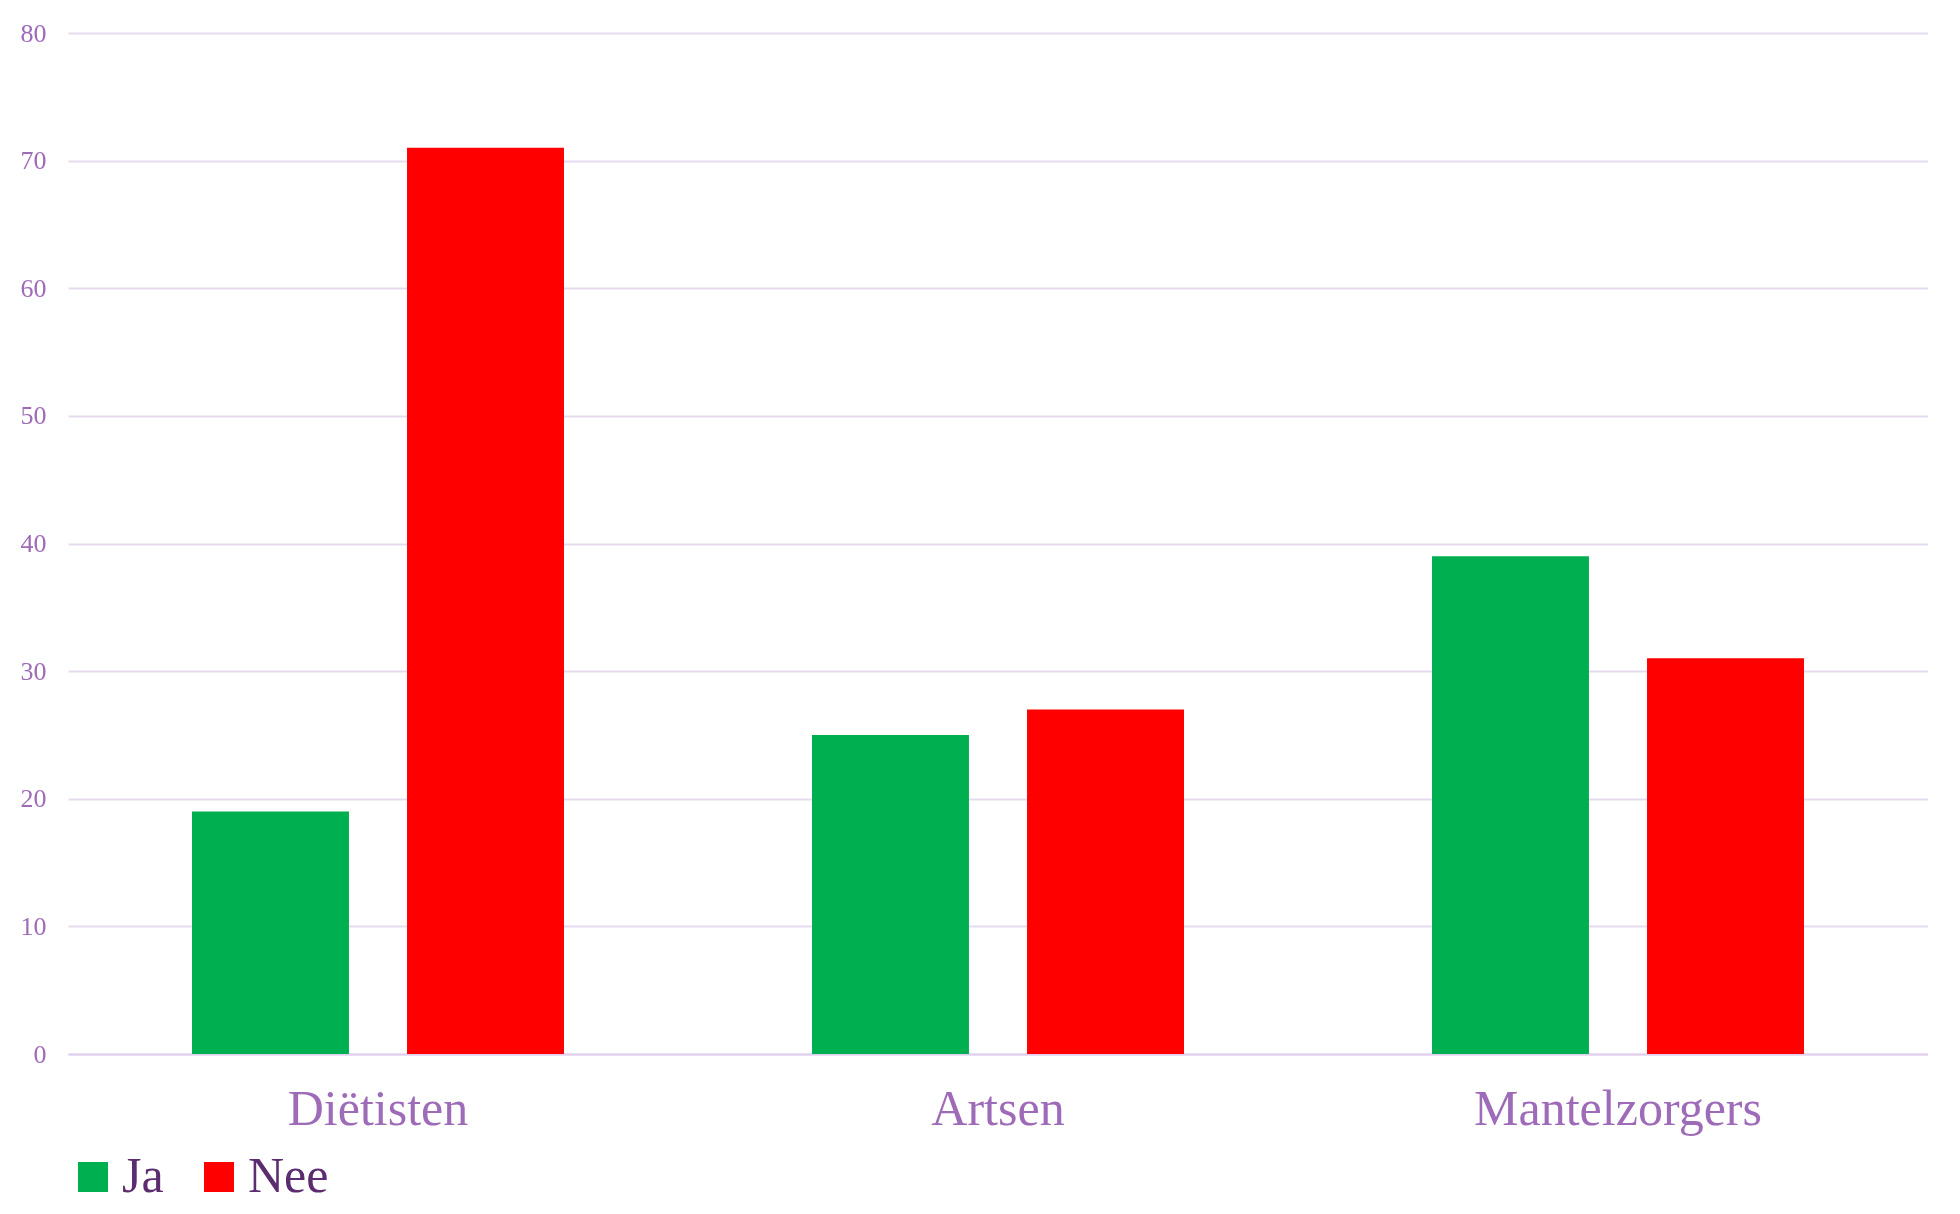  What do you see at coordinates (33, 926) in the screenshot?
I see `y-tick-label: 10` at bounding box center [33, 926].